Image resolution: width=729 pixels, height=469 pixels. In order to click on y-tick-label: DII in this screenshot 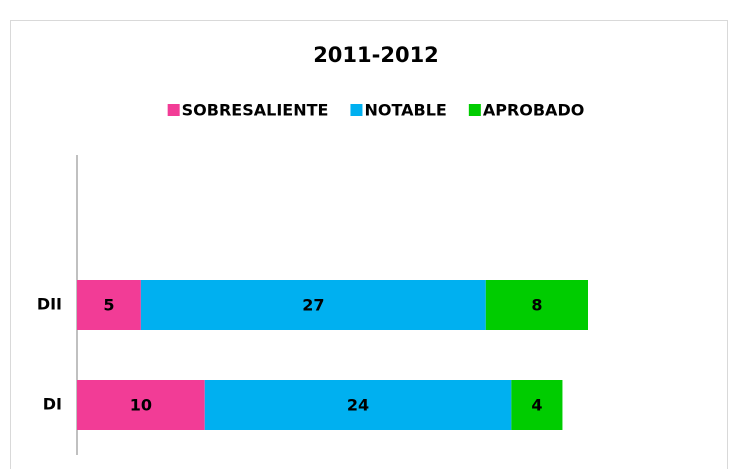, I will do `click(49, 304)`.